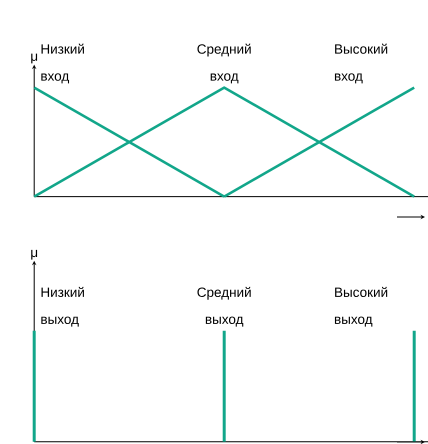 This screenshot has width=428, height=444. I want to click on text: Высокий вход, so click(361, 64).